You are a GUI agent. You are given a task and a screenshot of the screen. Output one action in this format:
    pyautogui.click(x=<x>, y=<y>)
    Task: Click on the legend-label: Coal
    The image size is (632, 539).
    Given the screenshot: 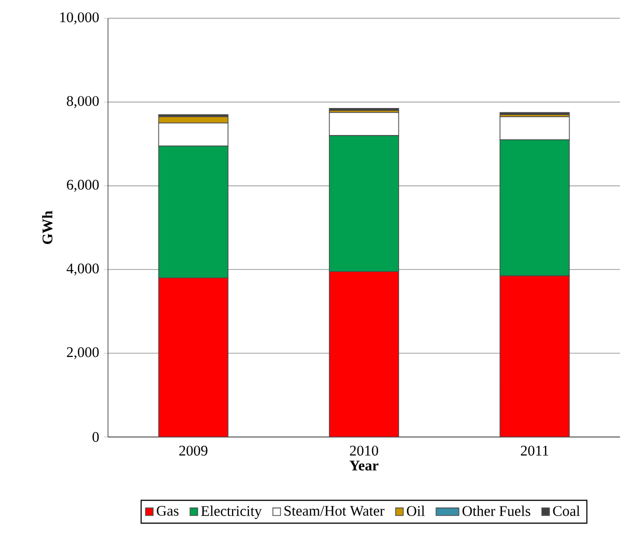 What is the action you would take?
    pyautogui.click(x=566, y=511)
    